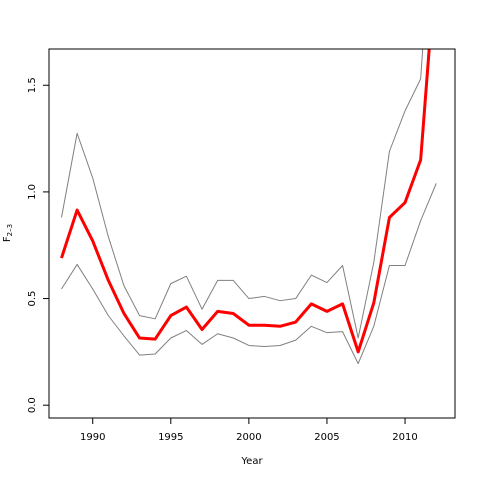 This screenshot has width=480, height=480. What do you see at coordinates (248, 437) in the screenshot?
I see `x-tick-label: 2000` at bounding box center [248, 437].